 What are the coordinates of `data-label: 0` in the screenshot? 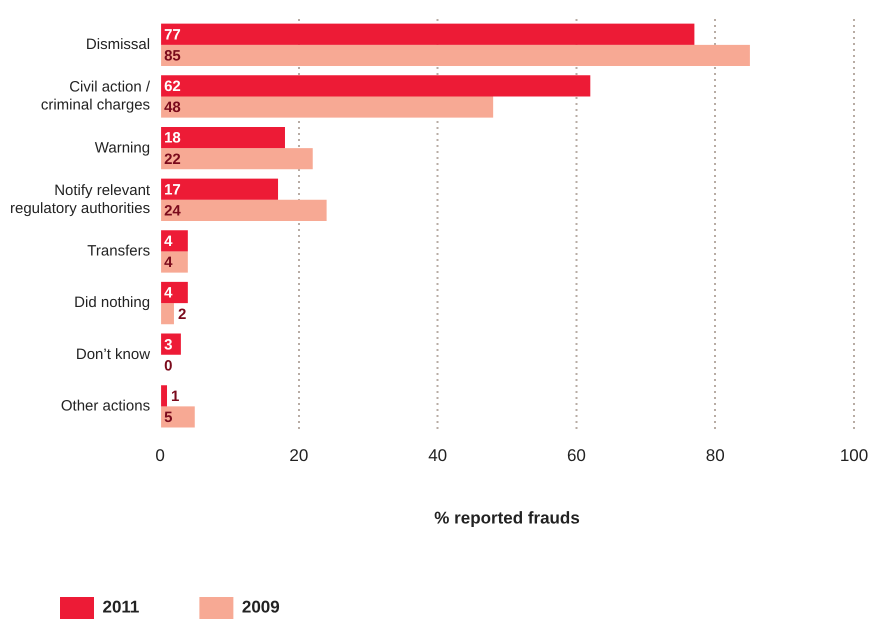 It's located at (168, 365).